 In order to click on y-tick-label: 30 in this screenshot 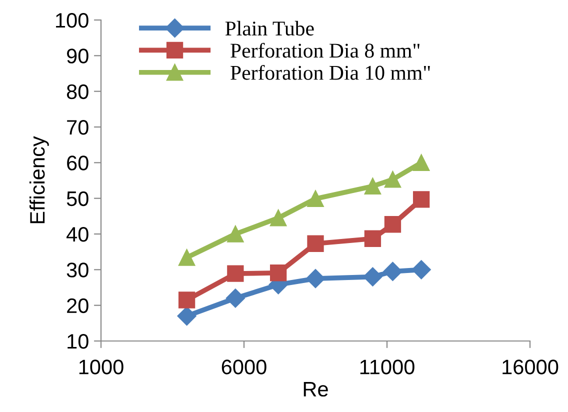, I will do `click(77, 270)`.